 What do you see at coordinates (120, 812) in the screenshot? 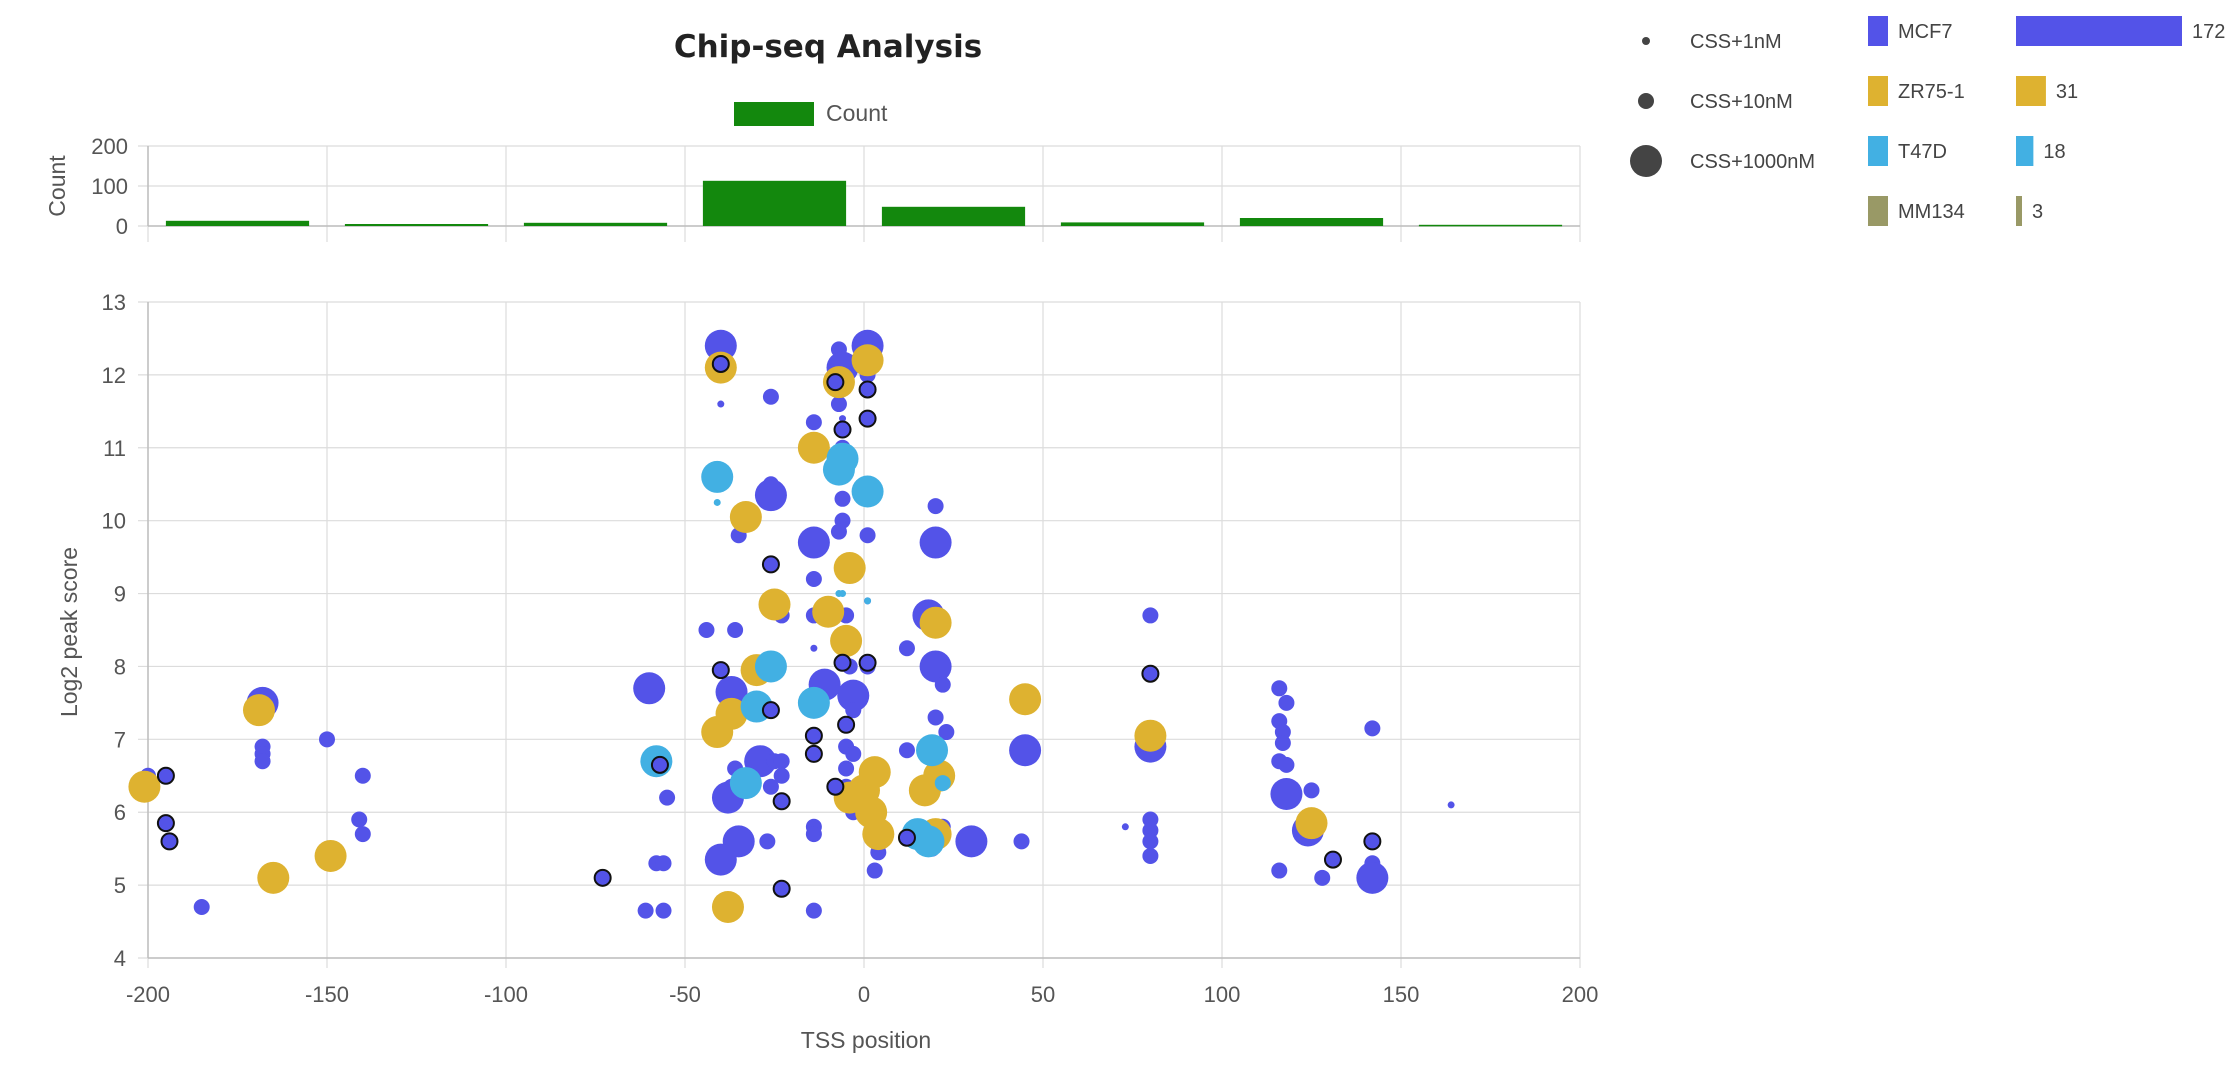
I see `y-tick-label: 6` at bounding box center [120, 812].